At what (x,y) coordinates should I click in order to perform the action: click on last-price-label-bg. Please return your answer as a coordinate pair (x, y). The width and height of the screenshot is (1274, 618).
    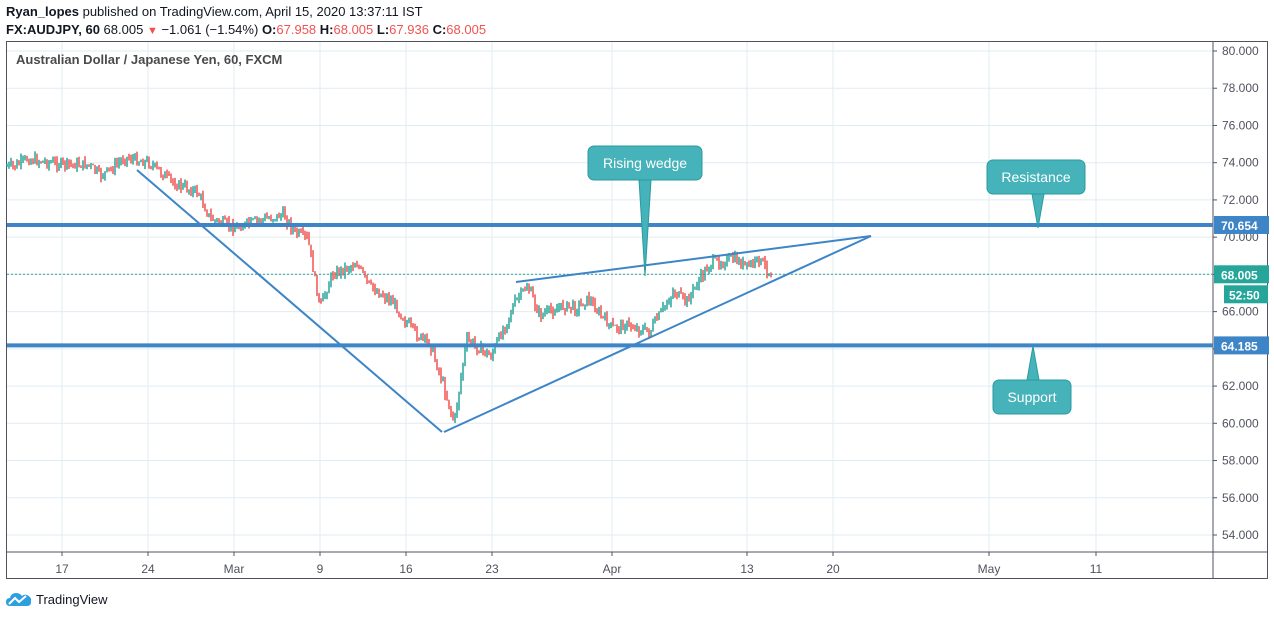
    Looking at the image, I should click on (1241, 274).